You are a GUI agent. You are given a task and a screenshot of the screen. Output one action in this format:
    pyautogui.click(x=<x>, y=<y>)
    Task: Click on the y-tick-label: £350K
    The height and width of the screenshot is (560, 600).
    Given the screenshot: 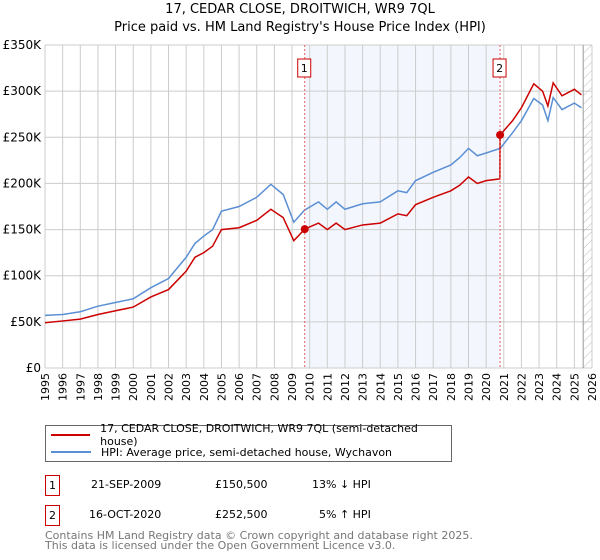 What is the action you would take?
    pyautogui.click(x=23, y=45)
    